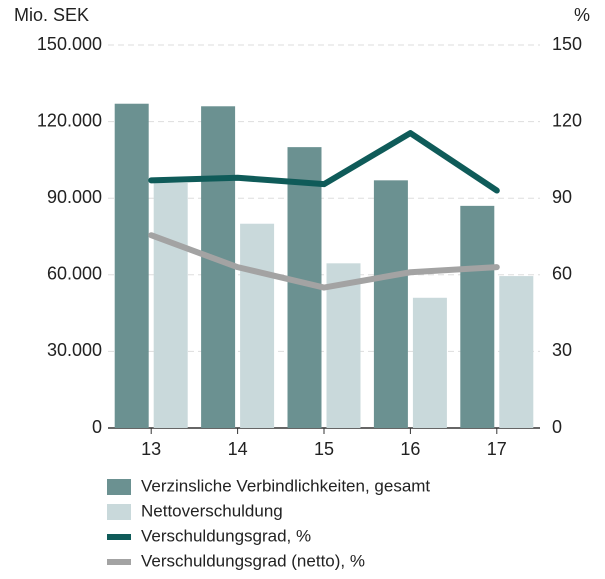 This screenshot has width=605, height=579. I want to click on y-tick-label: 30.000, so click(74, 350).